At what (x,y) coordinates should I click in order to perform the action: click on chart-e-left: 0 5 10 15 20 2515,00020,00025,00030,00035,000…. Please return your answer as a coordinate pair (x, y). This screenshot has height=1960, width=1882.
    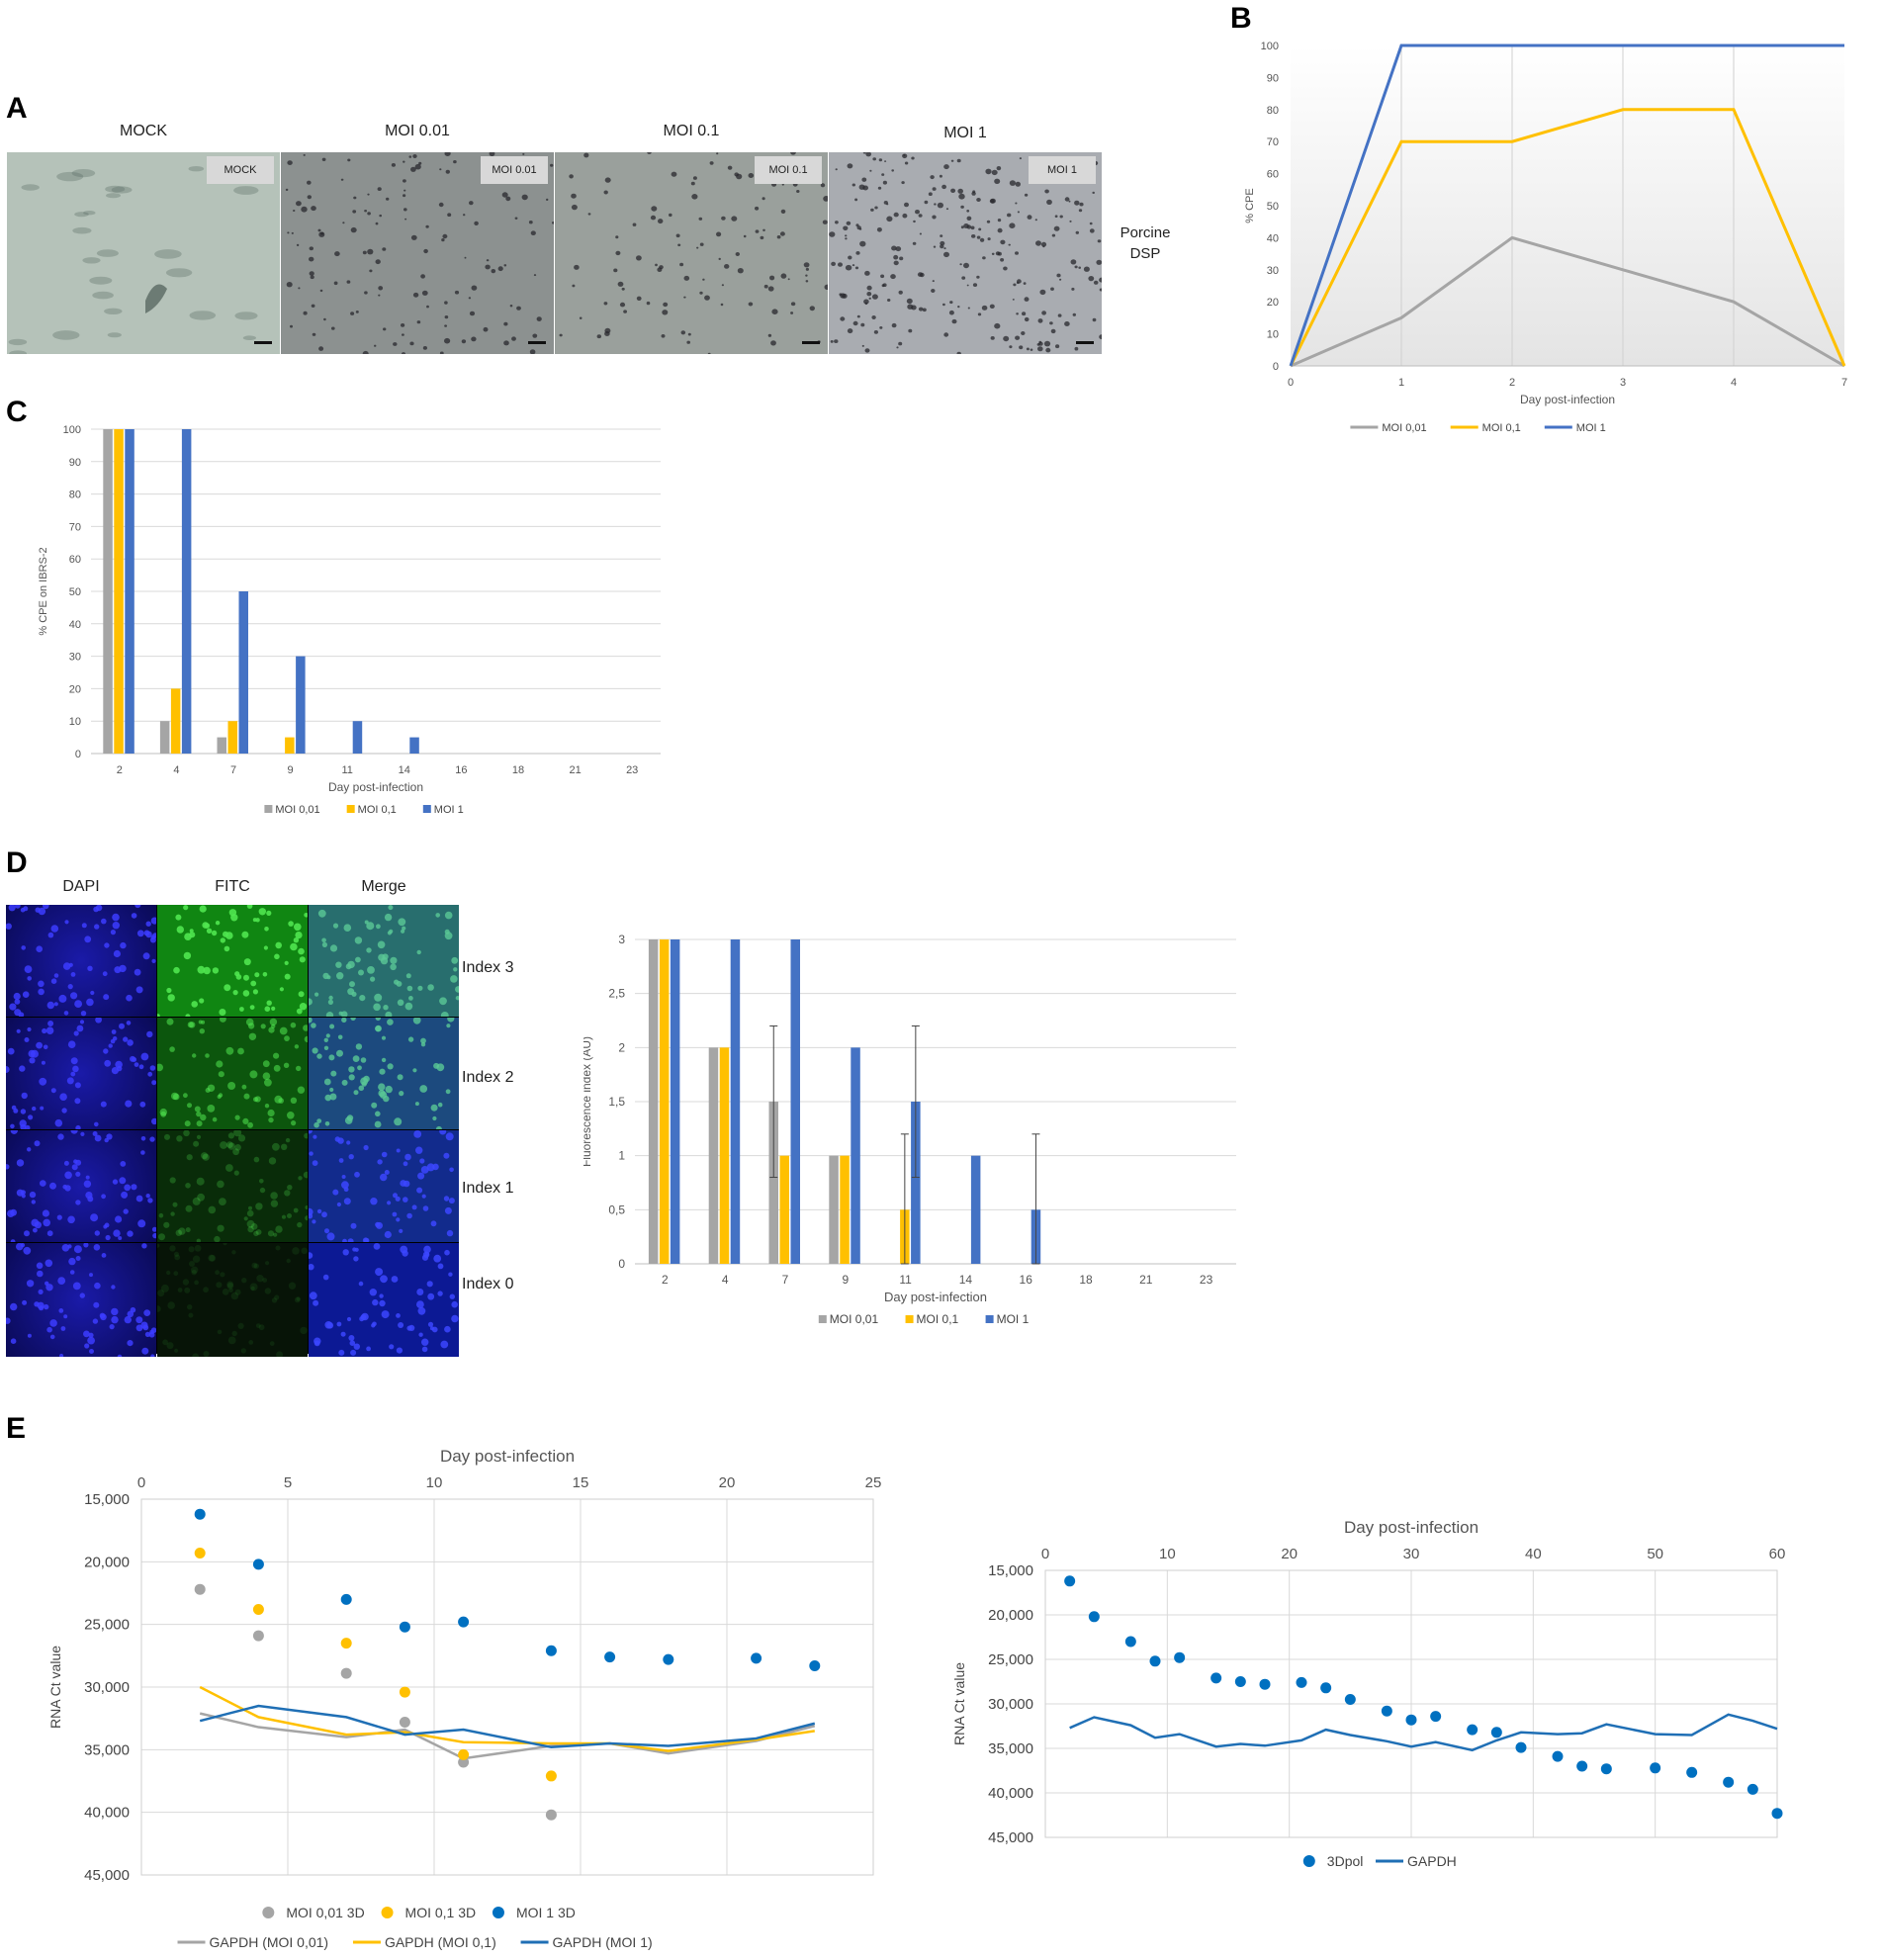
    Looking at the image, I should click on (464, 1698).